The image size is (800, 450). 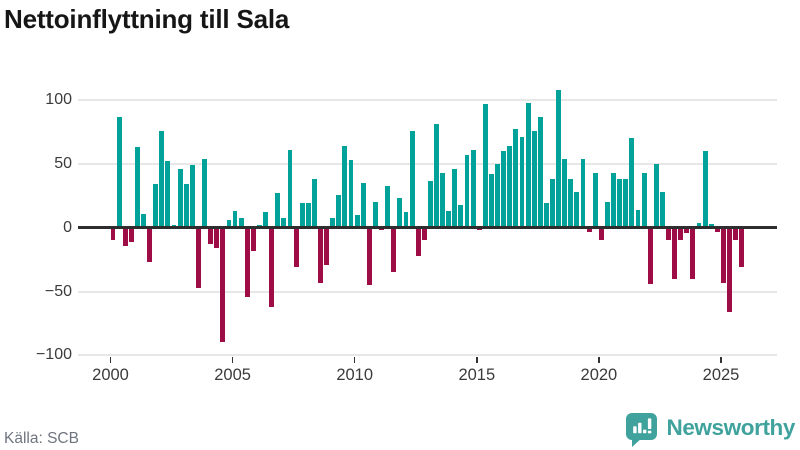 I want to click on bar-2007-q2, so click(x=290, y=188).